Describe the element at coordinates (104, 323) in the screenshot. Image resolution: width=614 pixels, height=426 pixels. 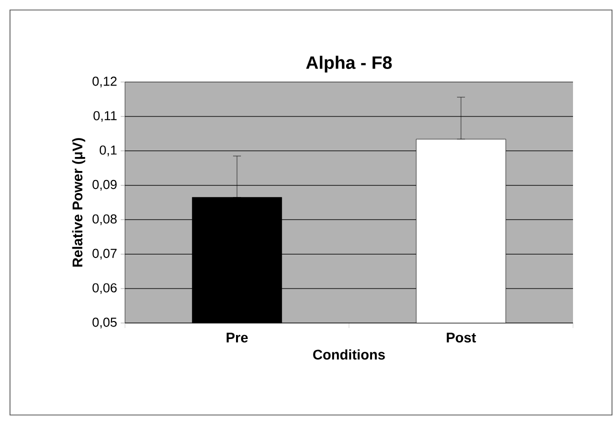
I see `y-tick-label: 0,05` at that location.